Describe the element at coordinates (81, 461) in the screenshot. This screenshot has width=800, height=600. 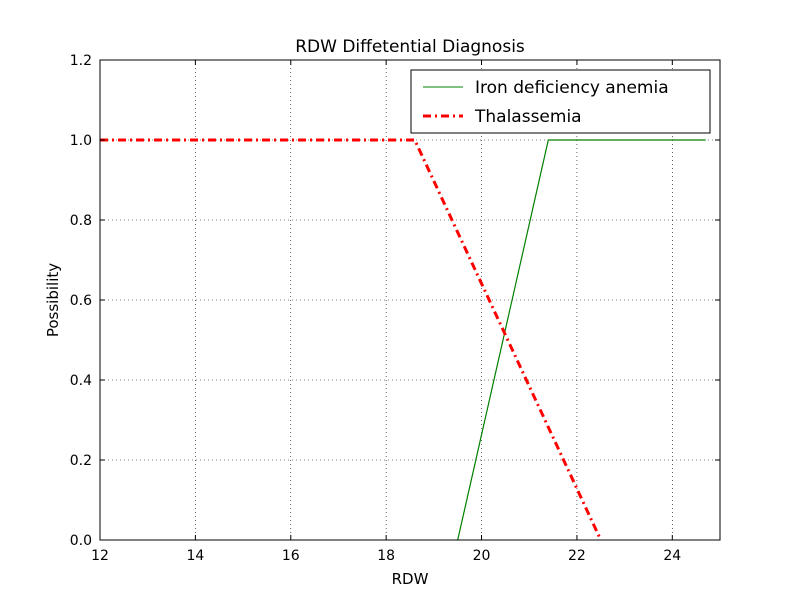
I see `y-tick-label: 0.2` at that location.